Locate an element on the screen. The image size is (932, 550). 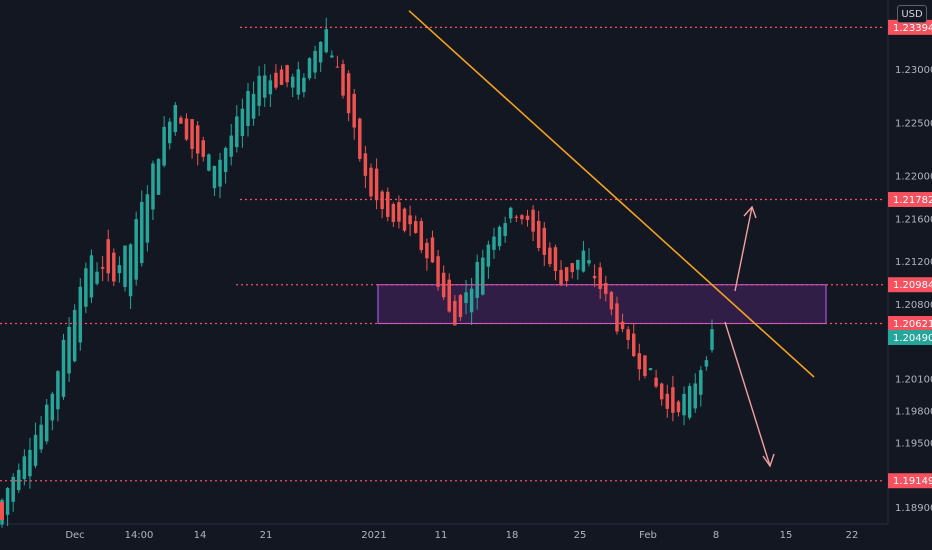
currency-badge: USD is located at coordinates (912, 14).